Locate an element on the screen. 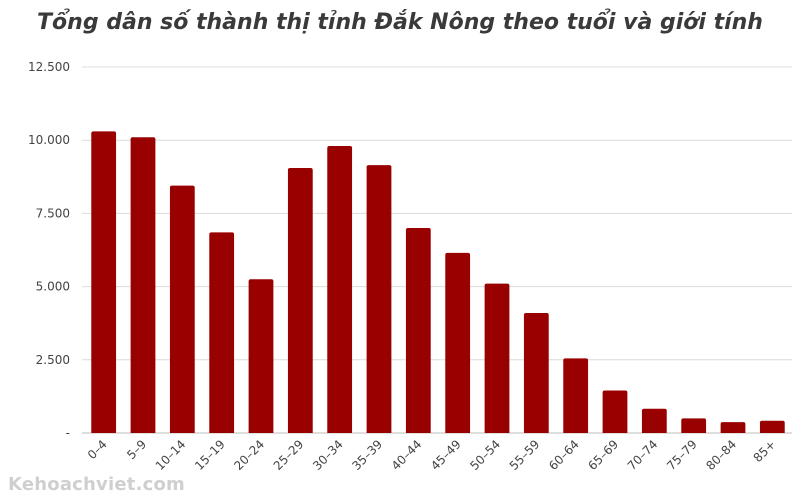 Image resolution: width=800 pixels, height=500 pixels. bar-55–59 is located at coordinates (536, 372).